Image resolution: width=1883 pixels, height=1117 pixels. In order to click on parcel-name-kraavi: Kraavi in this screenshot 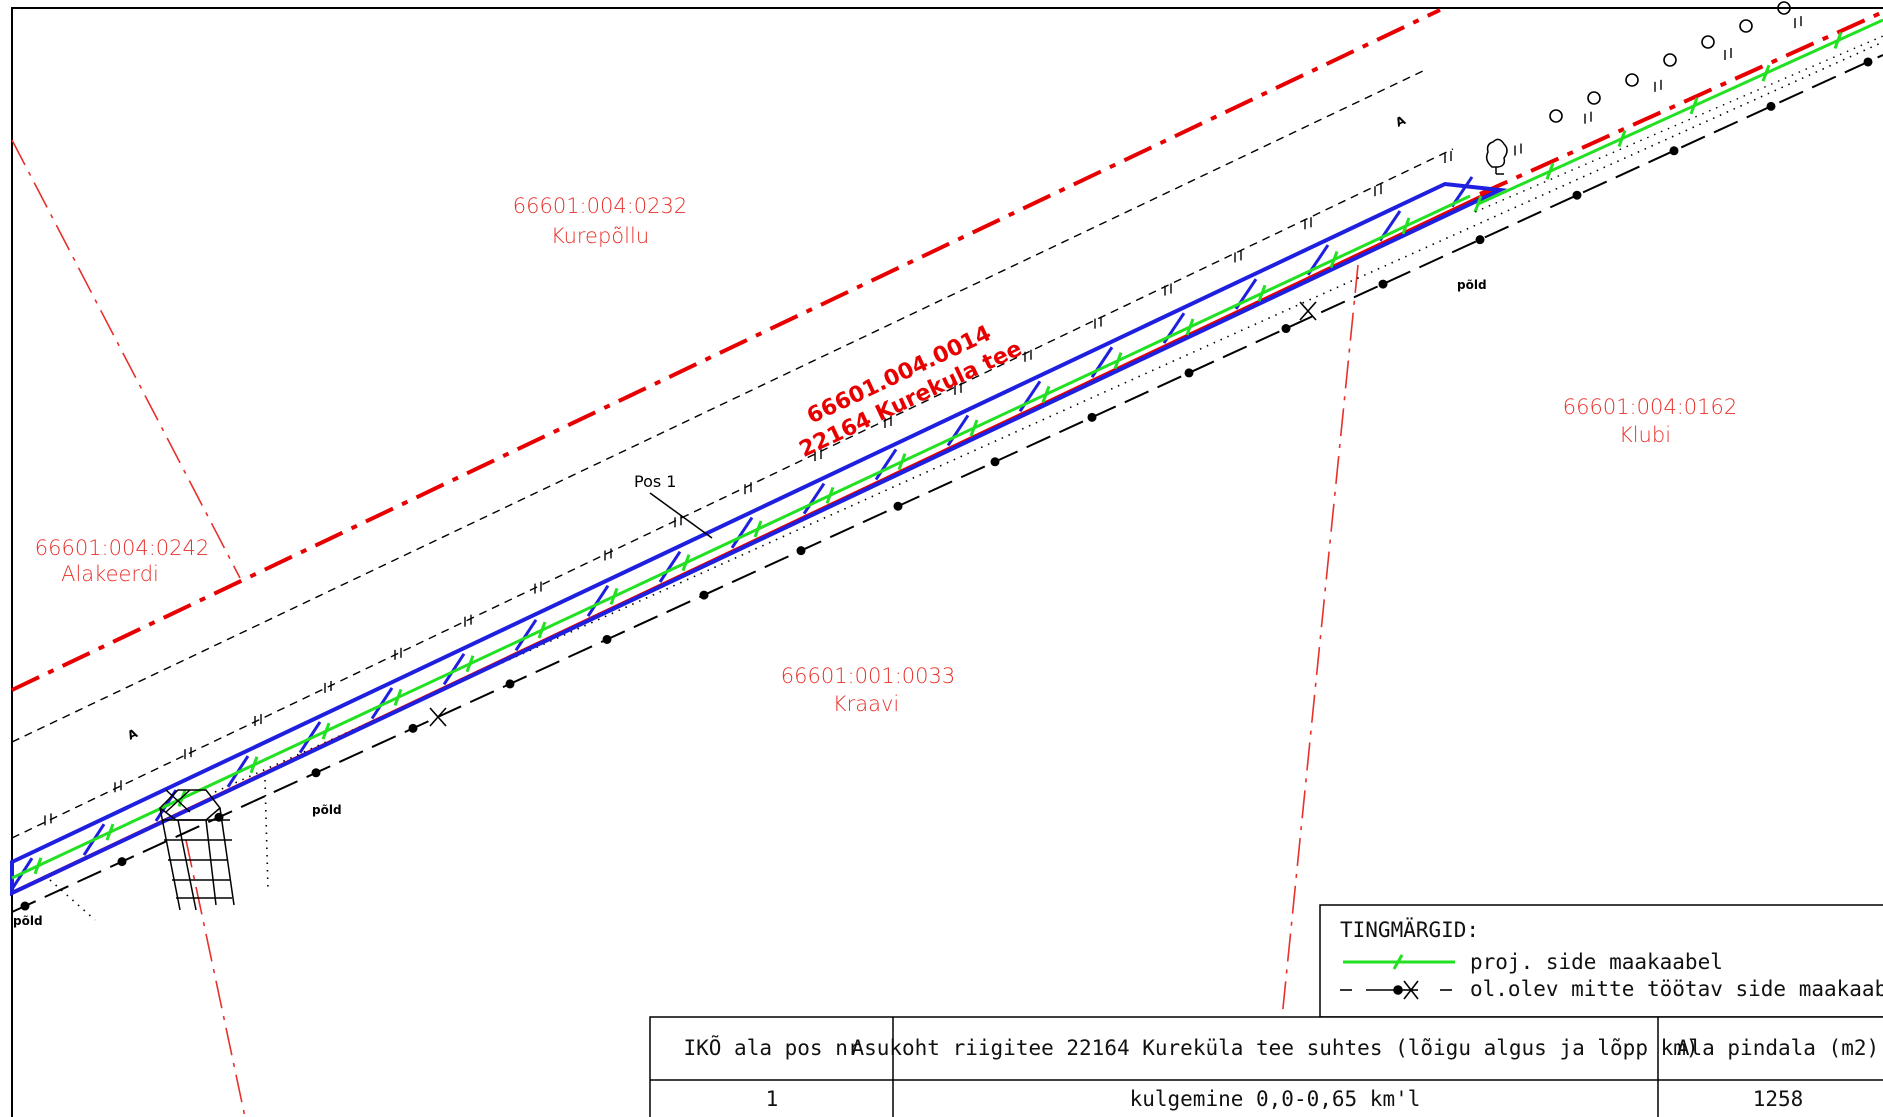, I will do `click(866, 704)`.